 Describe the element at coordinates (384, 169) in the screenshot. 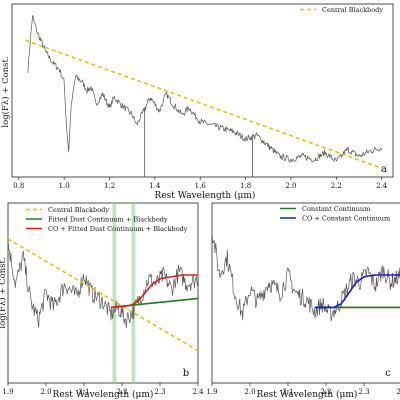

I see `panel-a-label: a` at that location.